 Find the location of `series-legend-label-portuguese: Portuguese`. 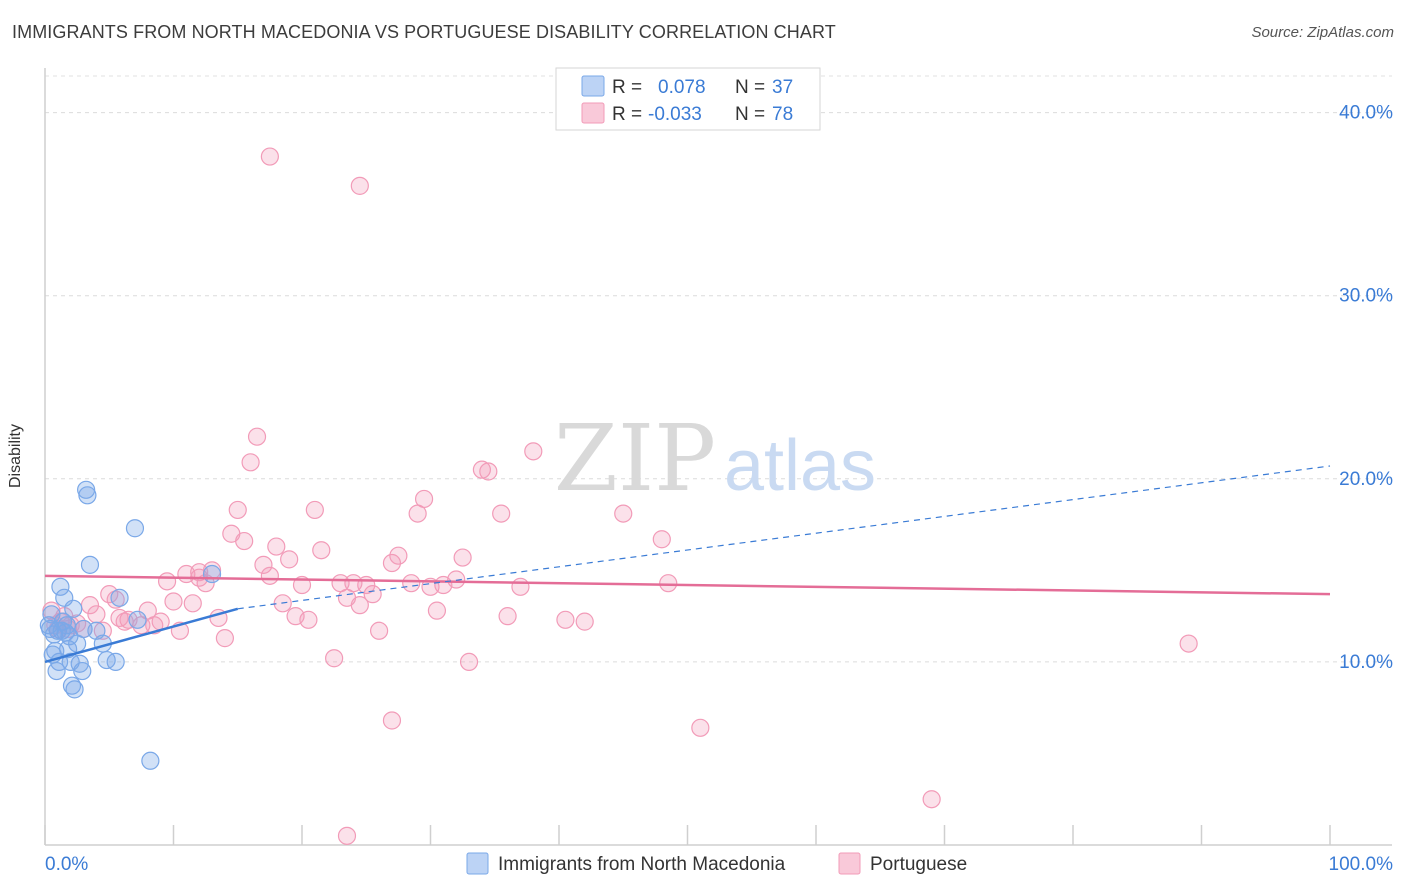

series-legend-label-portuguese: Portuguese is located at coordinates (918, 864).